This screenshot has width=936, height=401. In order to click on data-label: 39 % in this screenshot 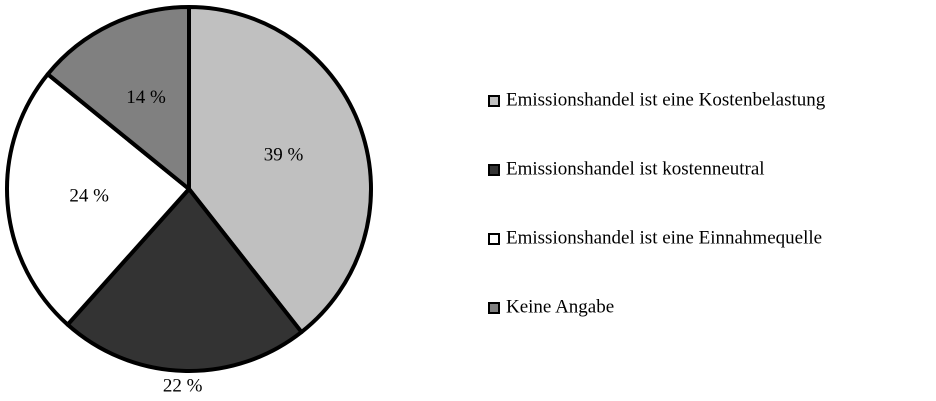, I will do `click(284, 155)`.